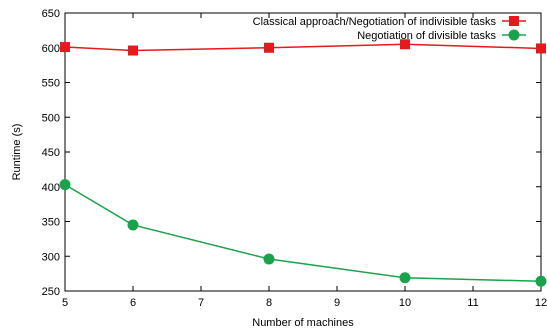 The width and height of the screenshot is (547, 331). Describe the element at coordinates (269, 303) in the screenshot. I see `x-tick-label: 8` at that location.